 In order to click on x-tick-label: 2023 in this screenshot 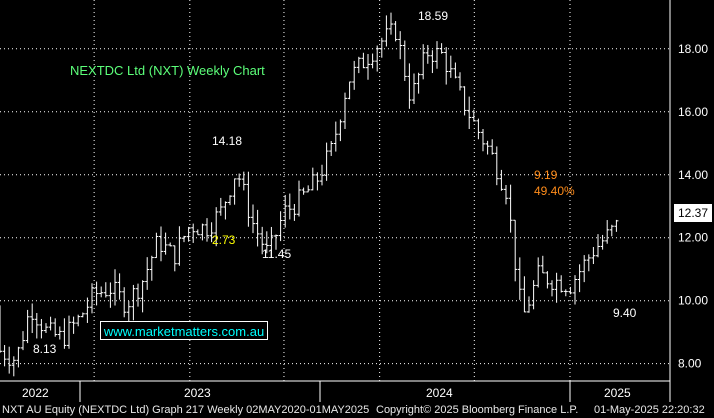, I will do `click(197, 393)`.